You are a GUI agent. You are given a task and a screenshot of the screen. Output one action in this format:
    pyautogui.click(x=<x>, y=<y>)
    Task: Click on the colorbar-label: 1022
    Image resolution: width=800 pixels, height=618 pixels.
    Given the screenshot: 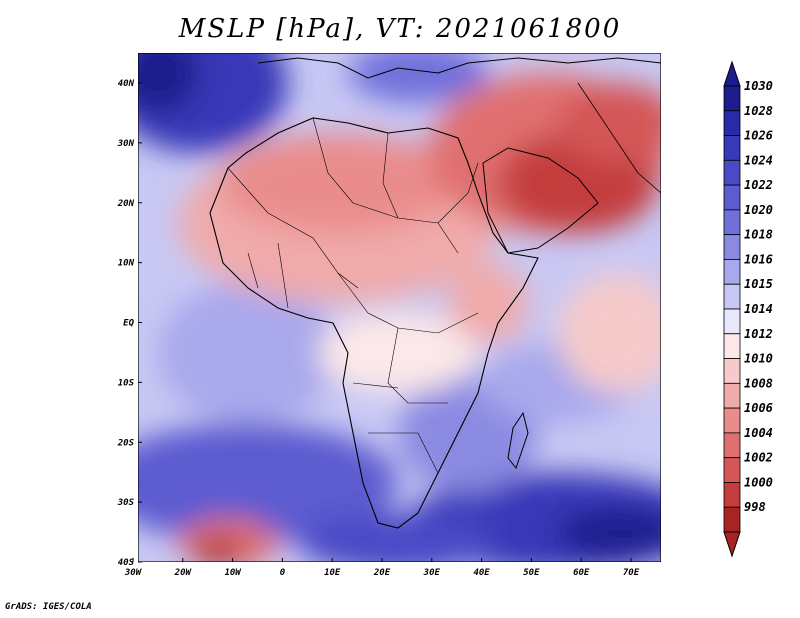 What is the action you would take?
    pyautogui.click(x=758, y=185)
    